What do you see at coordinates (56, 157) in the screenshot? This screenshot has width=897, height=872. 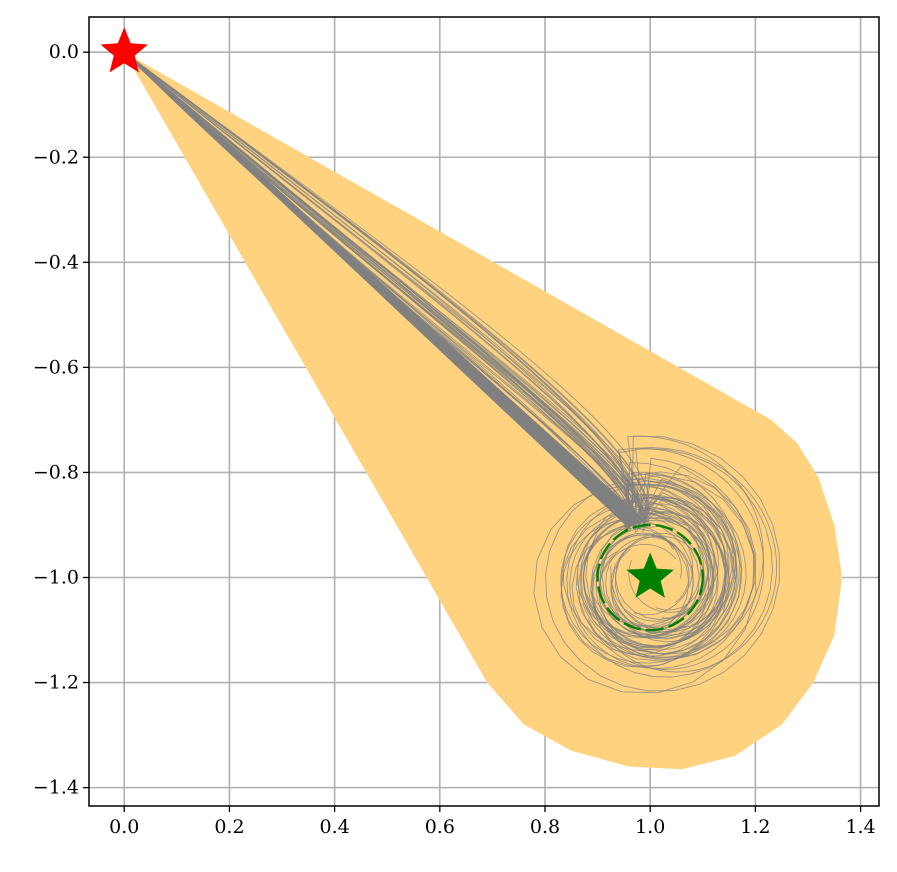 I see `y-tick-label: −0.2` at bounding box center [56, 157].